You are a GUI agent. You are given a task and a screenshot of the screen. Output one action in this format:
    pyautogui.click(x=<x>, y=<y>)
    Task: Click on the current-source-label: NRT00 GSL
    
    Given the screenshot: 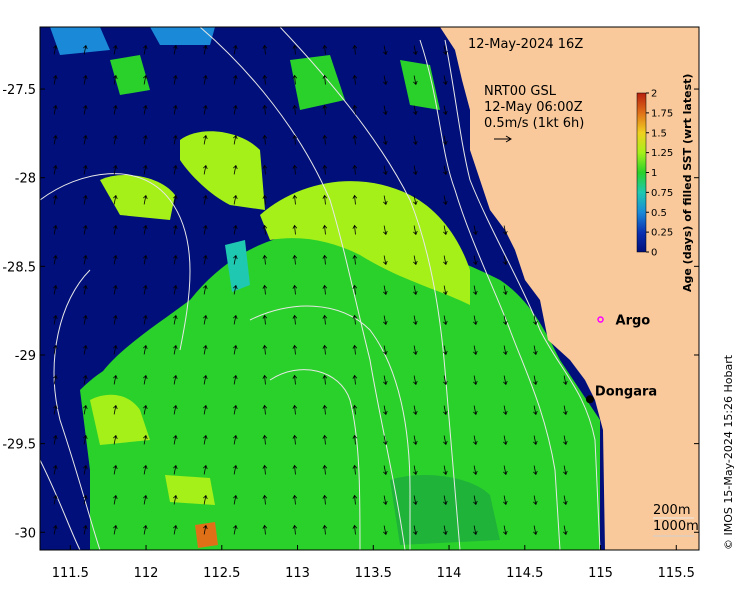 What is the action you would take?
    pyautogui.click(x=520, y=91)
    